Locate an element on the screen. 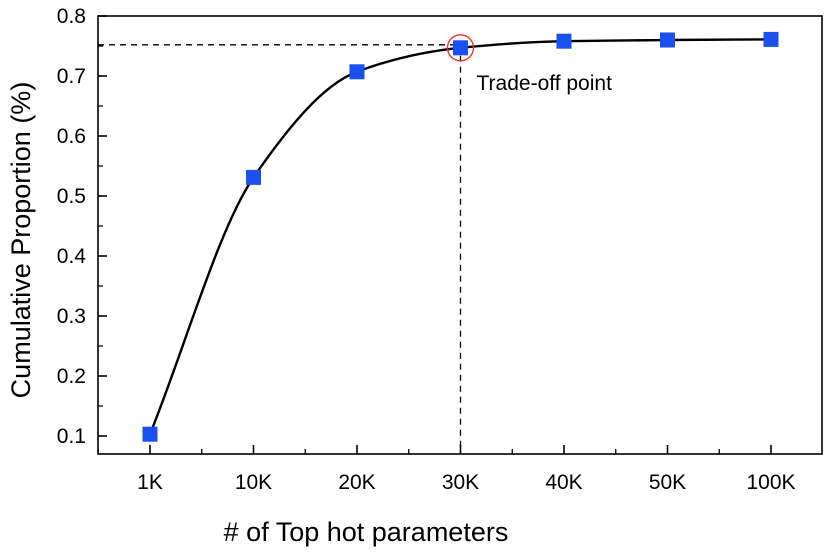 Image resolution: width=830 pixels, height=552 pixels. x-tick-label: 40K is located at coordinates (563, 482).